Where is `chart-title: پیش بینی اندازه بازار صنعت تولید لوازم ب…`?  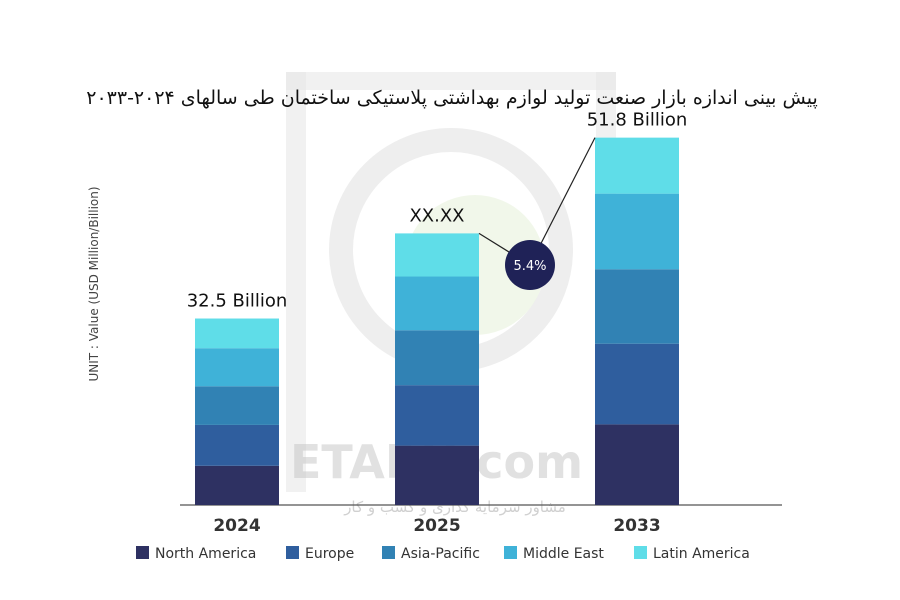
chart-title: پیش بینی اندازه بازار صنعت تولید لوازم ب… is located at coordinates (452, 98).